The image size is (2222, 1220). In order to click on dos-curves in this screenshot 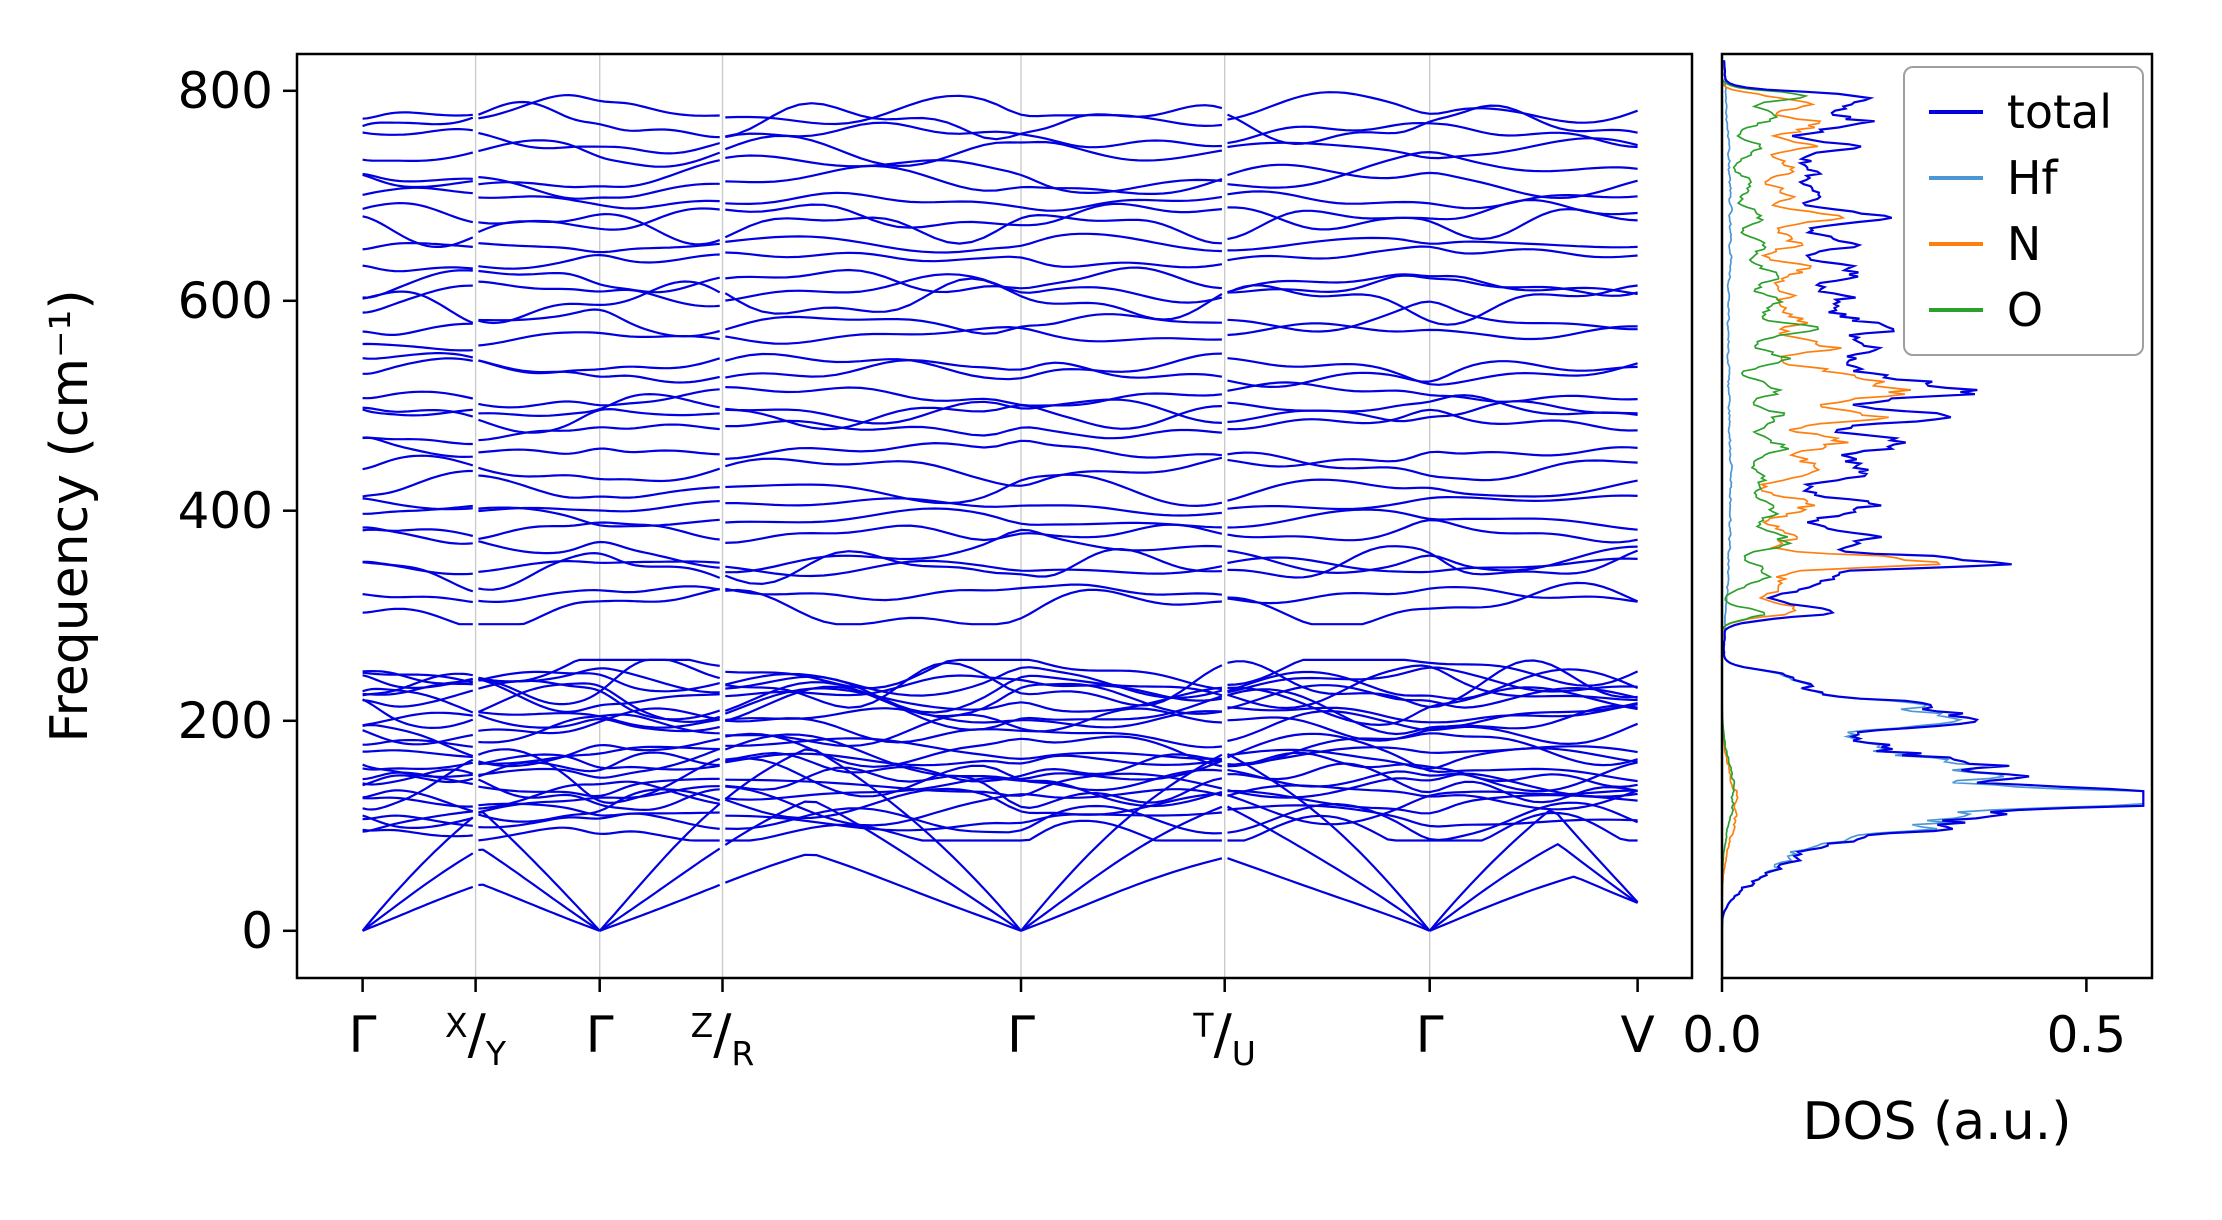, I will do `click(1933, 517)`.